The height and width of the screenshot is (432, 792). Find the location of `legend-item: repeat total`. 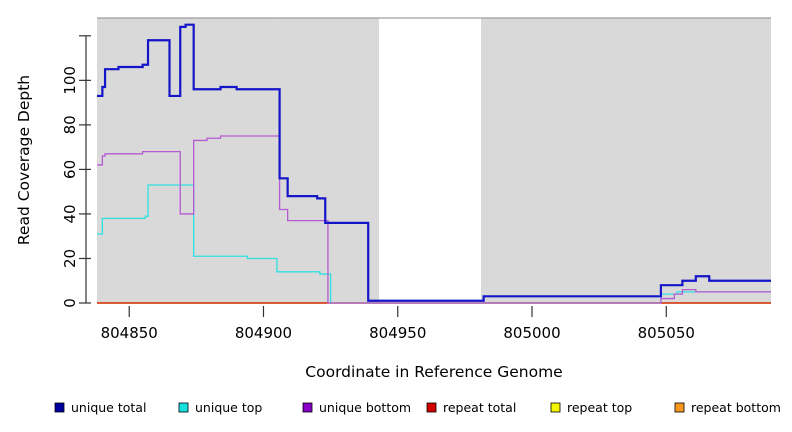

legend-item: repeat total is located at coordinates (471, 407).